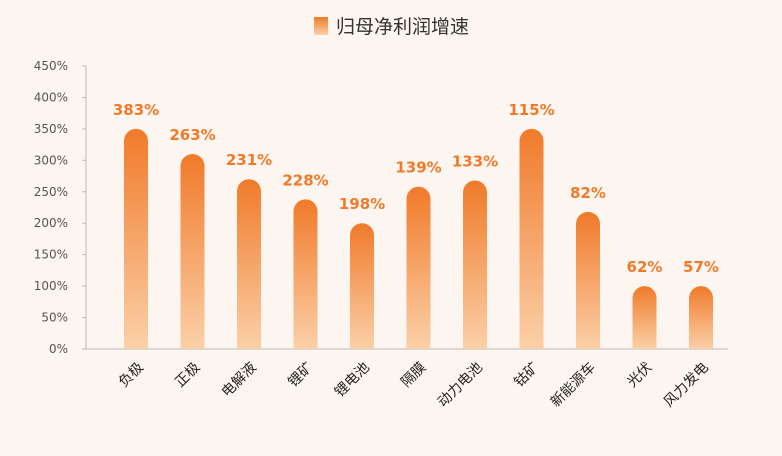  I want to click on data-label: 133%, so click(475, 161).